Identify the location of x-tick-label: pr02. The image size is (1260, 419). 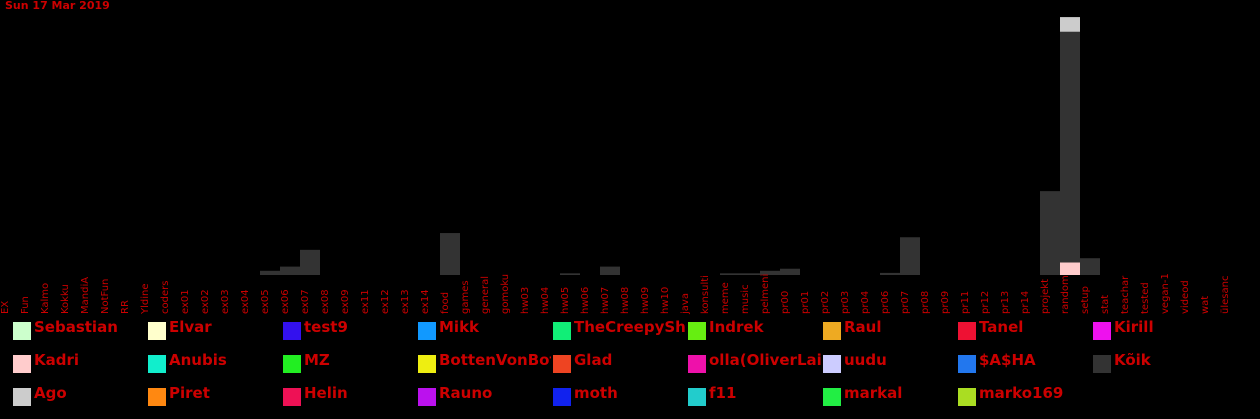
(825, 302).